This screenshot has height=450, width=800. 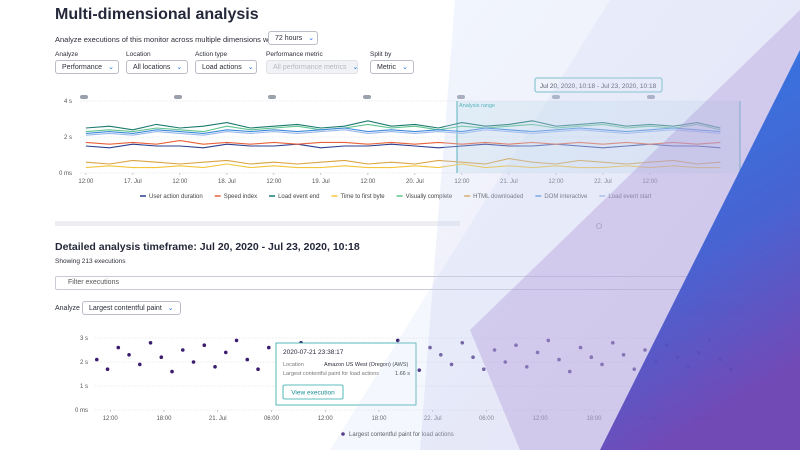 I want to click on filter-select: Metric, so click(x=392, y=67).